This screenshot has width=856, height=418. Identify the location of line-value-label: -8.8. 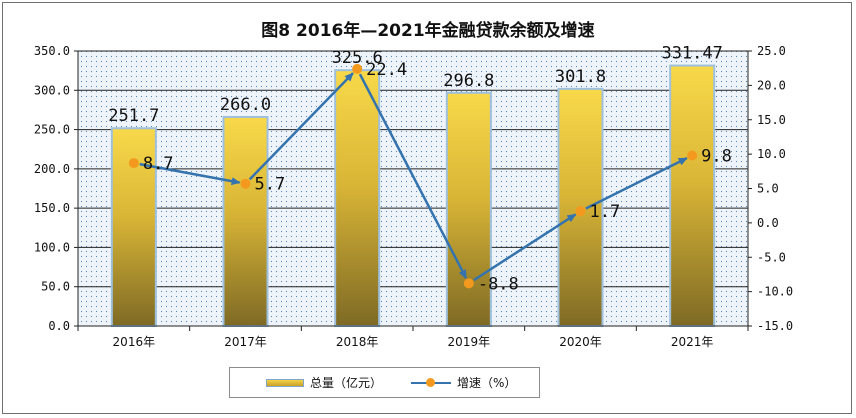
(498, 284).